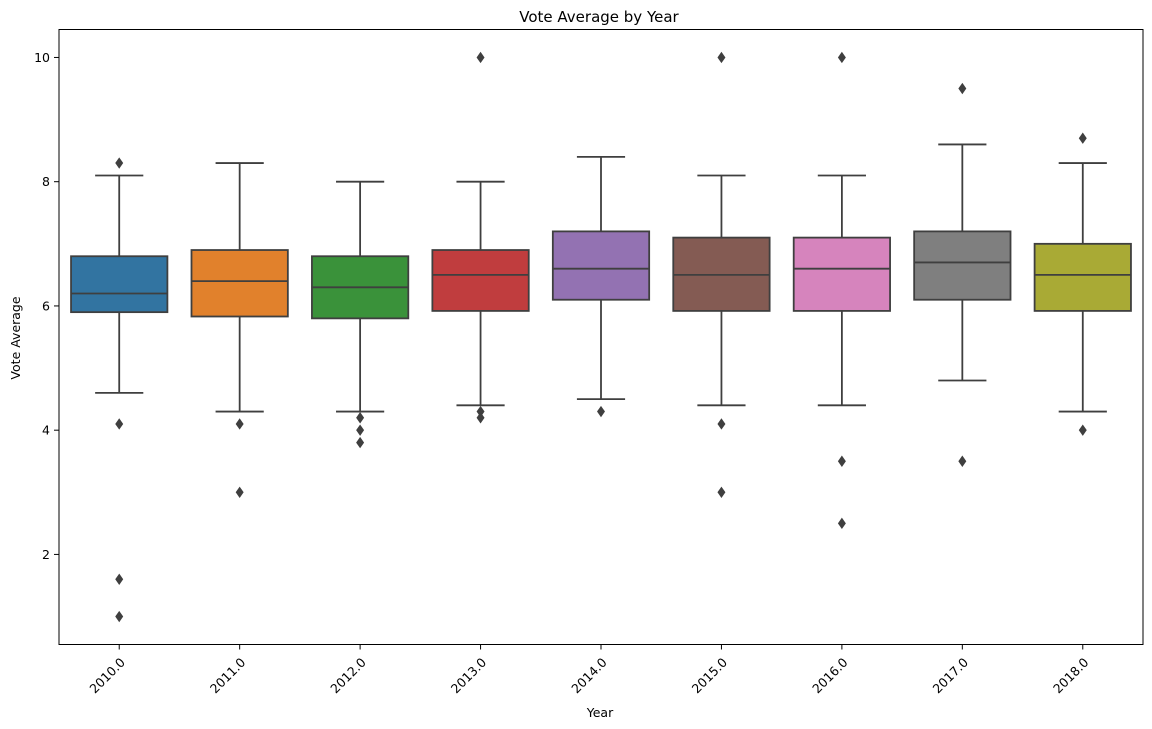 This screenshot has width=1152, height=729. I want to click on x-tick-label: 2016.0, so click(830, 676).